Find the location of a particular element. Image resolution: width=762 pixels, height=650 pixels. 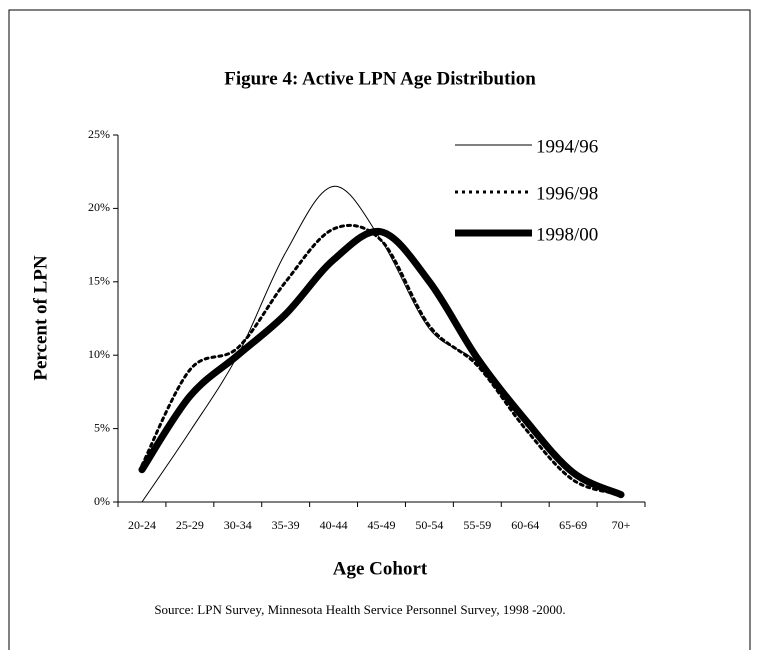

y-tick-label: 5% is located at coordinates (102, 427).